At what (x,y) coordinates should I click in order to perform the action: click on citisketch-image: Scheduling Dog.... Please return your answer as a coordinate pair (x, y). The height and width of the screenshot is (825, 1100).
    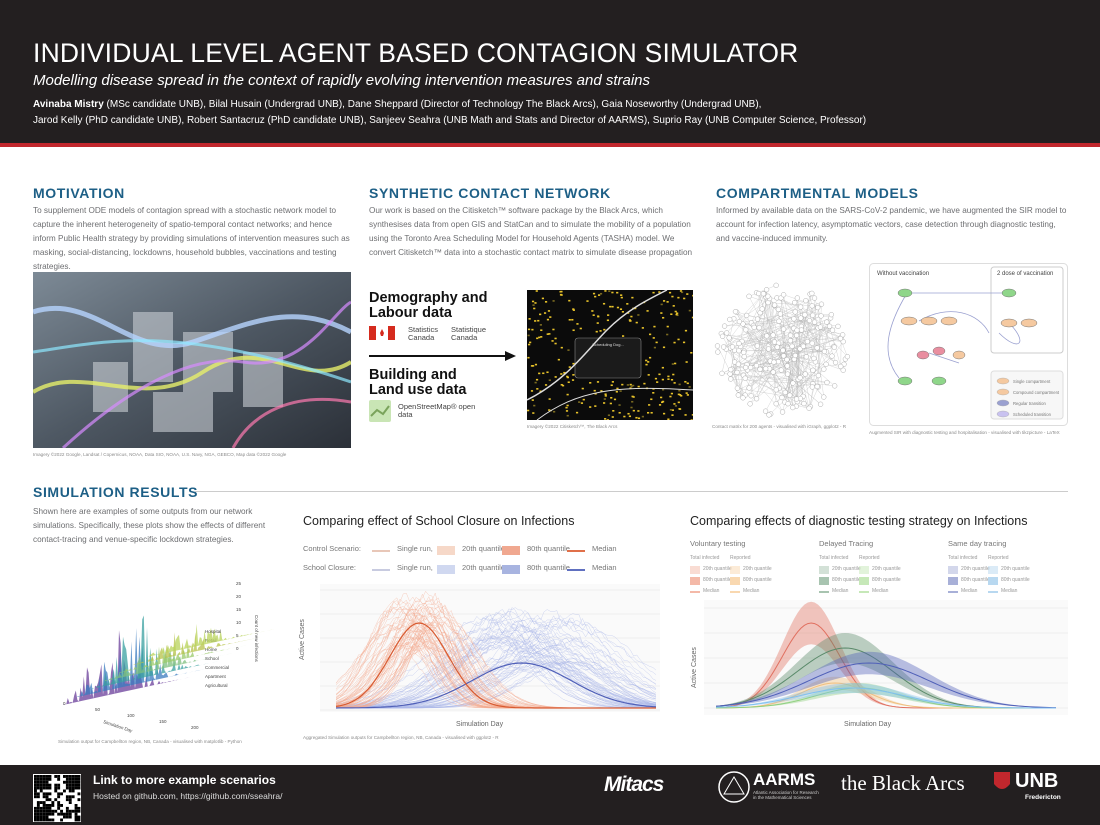
    Looking at the image, I should click on (610, 355).